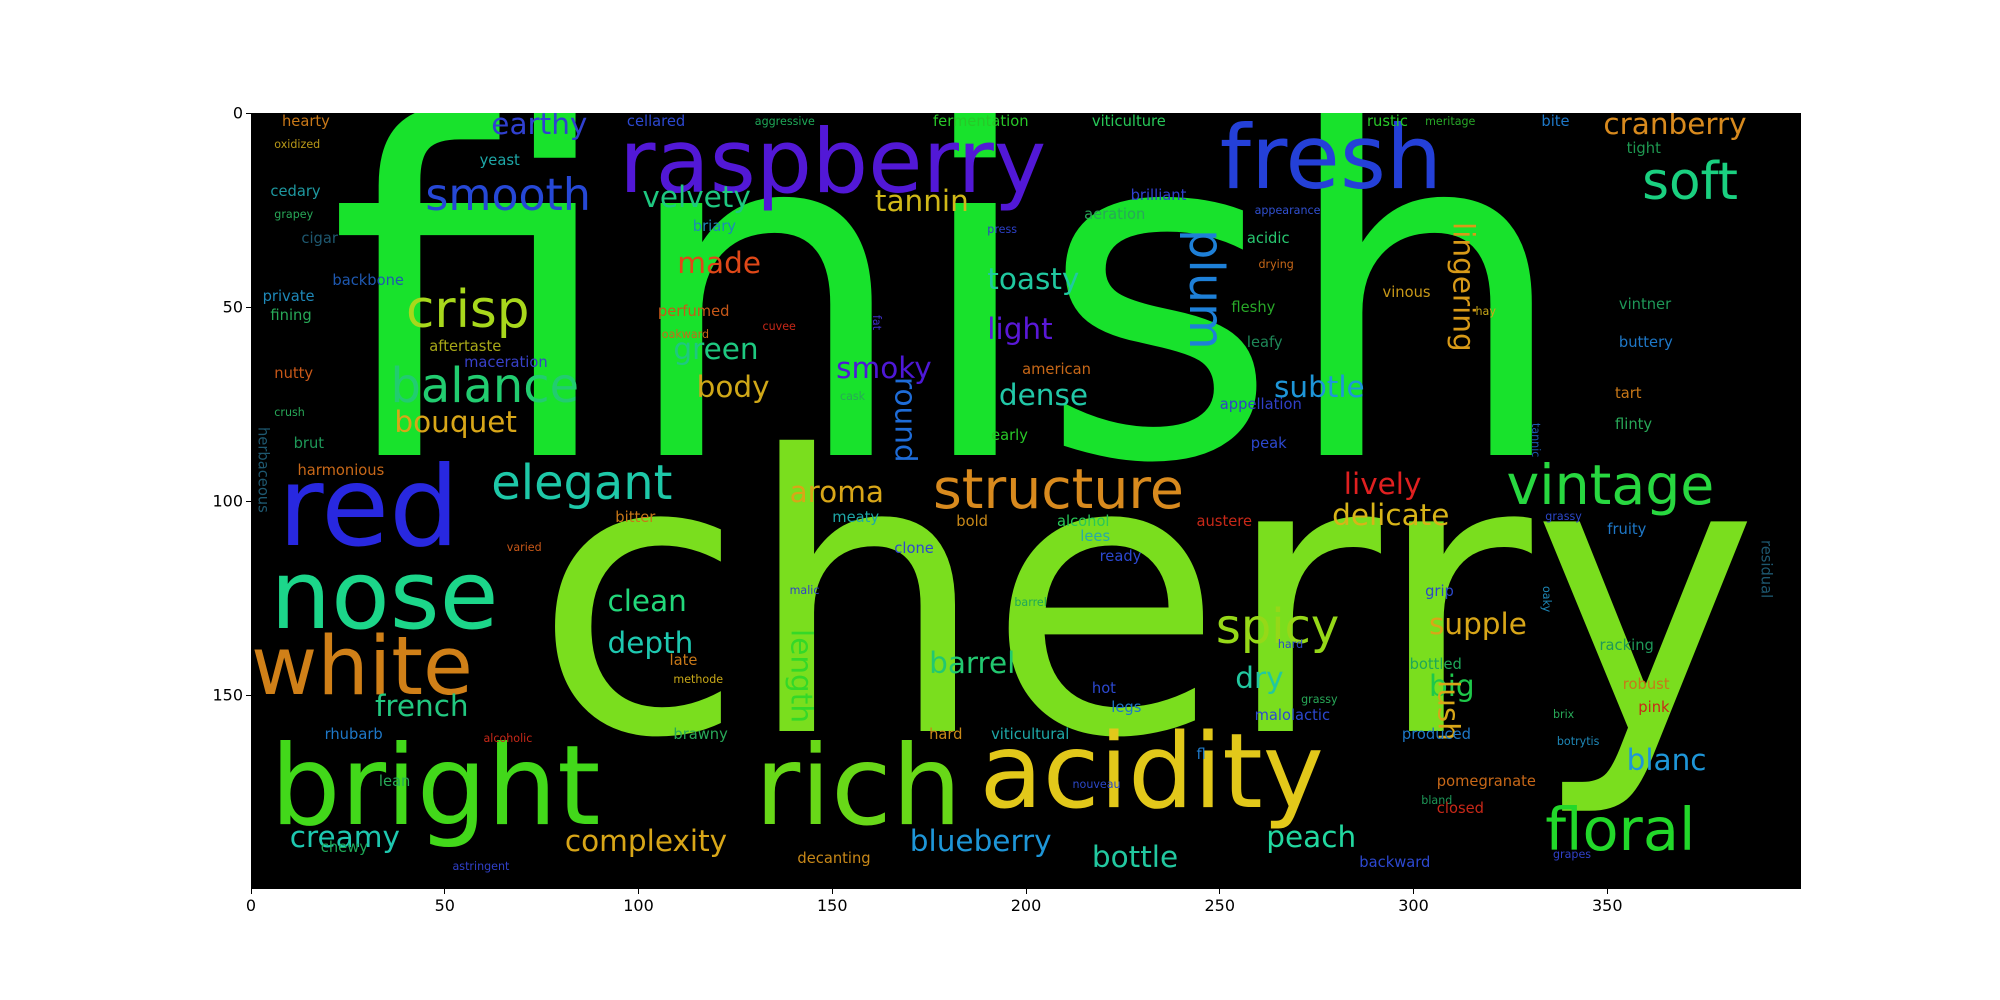 The width and height of the screenshot is (2000, 1000). I want to click on word-malolactic: malolactic, so click(1292, 715).